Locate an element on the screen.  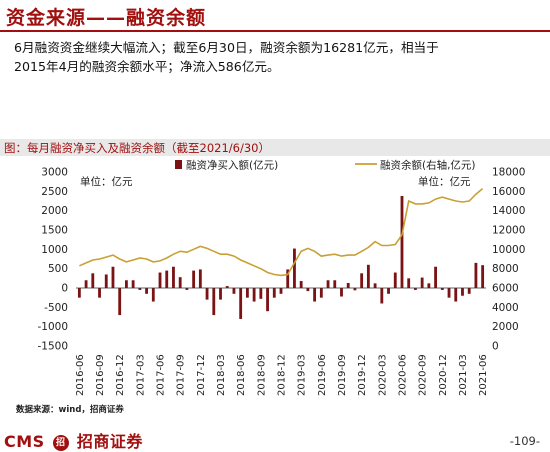
x-tick-label: 2019-06 is located at coordinates (322, 375).